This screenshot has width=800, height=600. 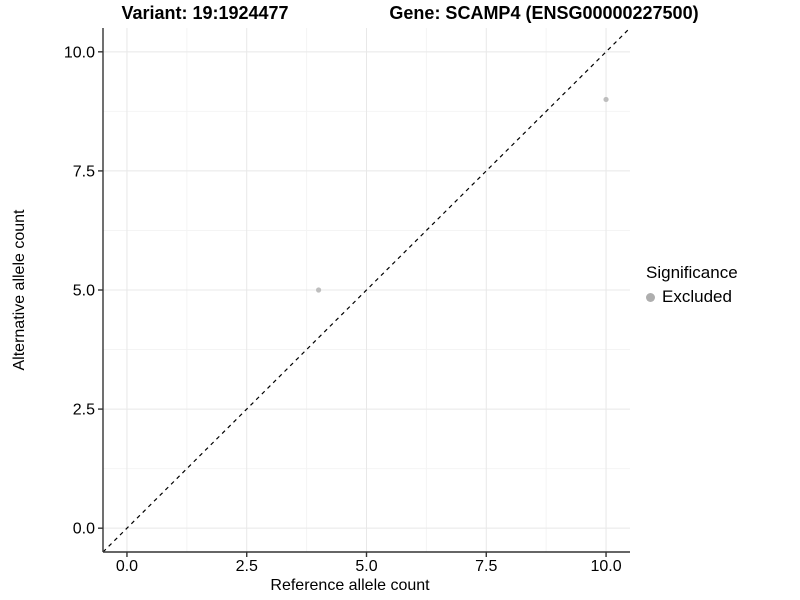 I want to click on legend-item-label: Excluded, so click(x=697, y=296).